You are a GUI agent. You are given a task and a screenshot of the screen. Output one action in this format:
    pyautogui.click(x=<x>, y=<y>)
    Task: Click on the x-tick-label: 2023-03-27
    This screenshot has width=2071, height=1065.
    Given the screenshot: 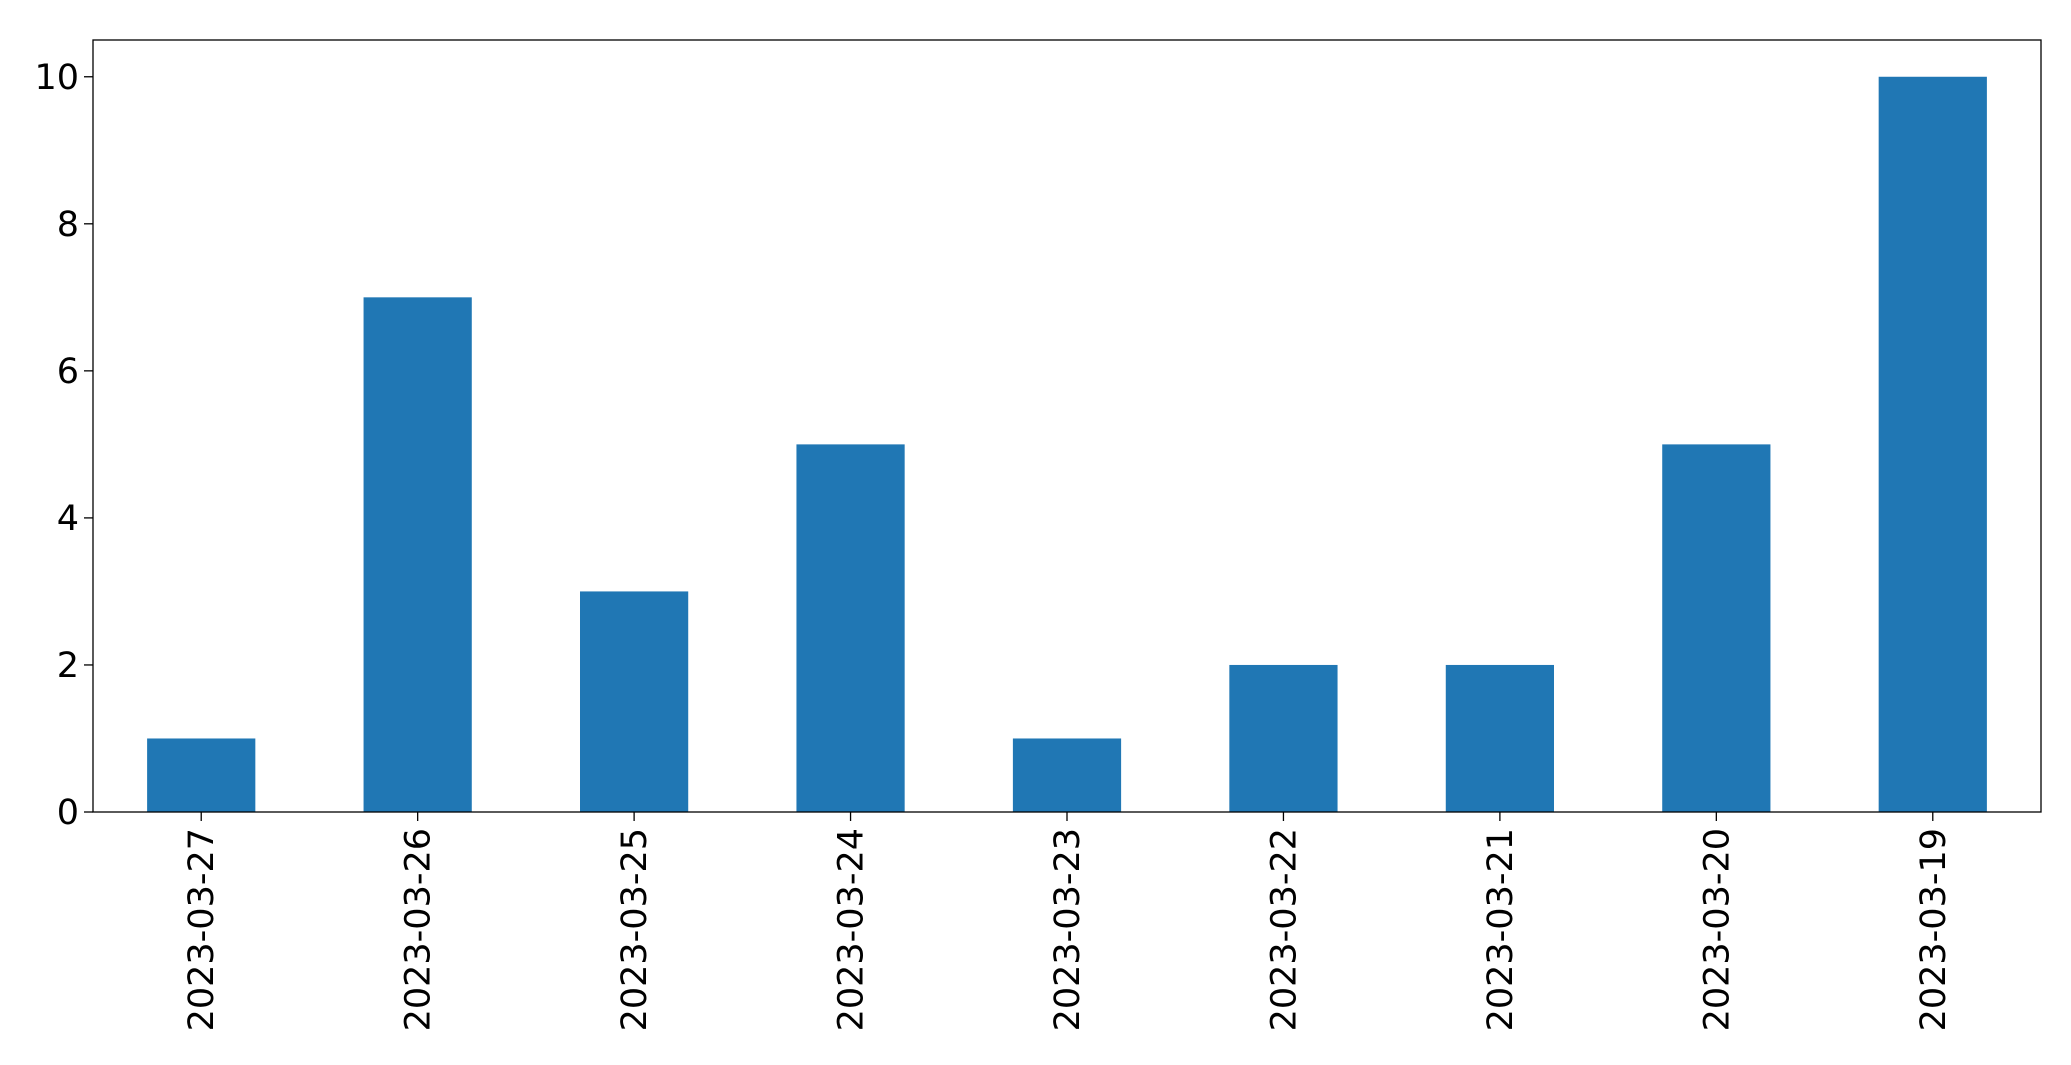 What is the action you would take?
    pyautogui.click(x=202, y=929)
    